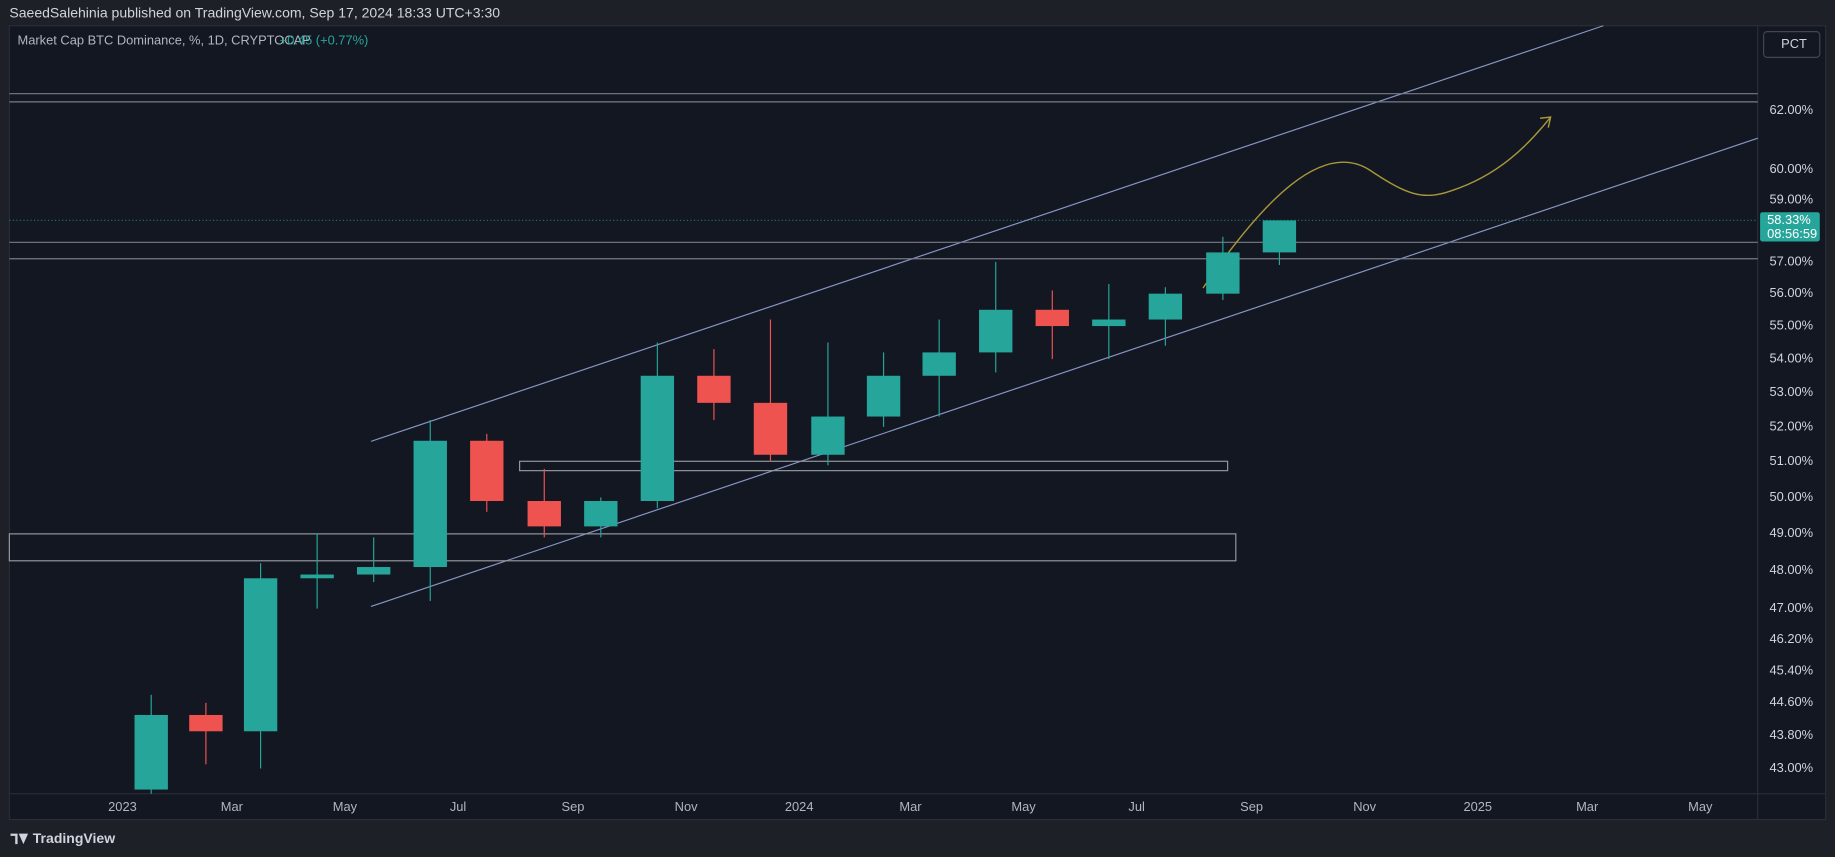 The width and height of the screenshot is (1835, 857). What do you see at coordinates (1791, 569) in the screenshot?
I see `y-tick-label: 48.00%` at bounding box center [1791, 569].